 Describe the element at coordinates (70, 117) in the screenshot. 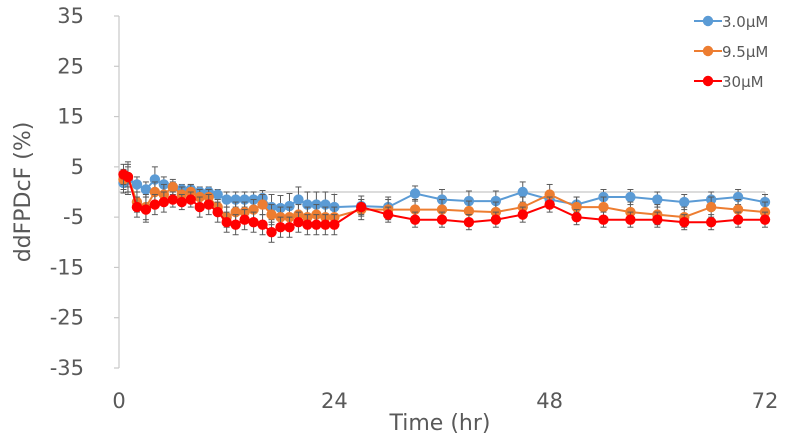

I see `y-tick-label: 15` at that location.